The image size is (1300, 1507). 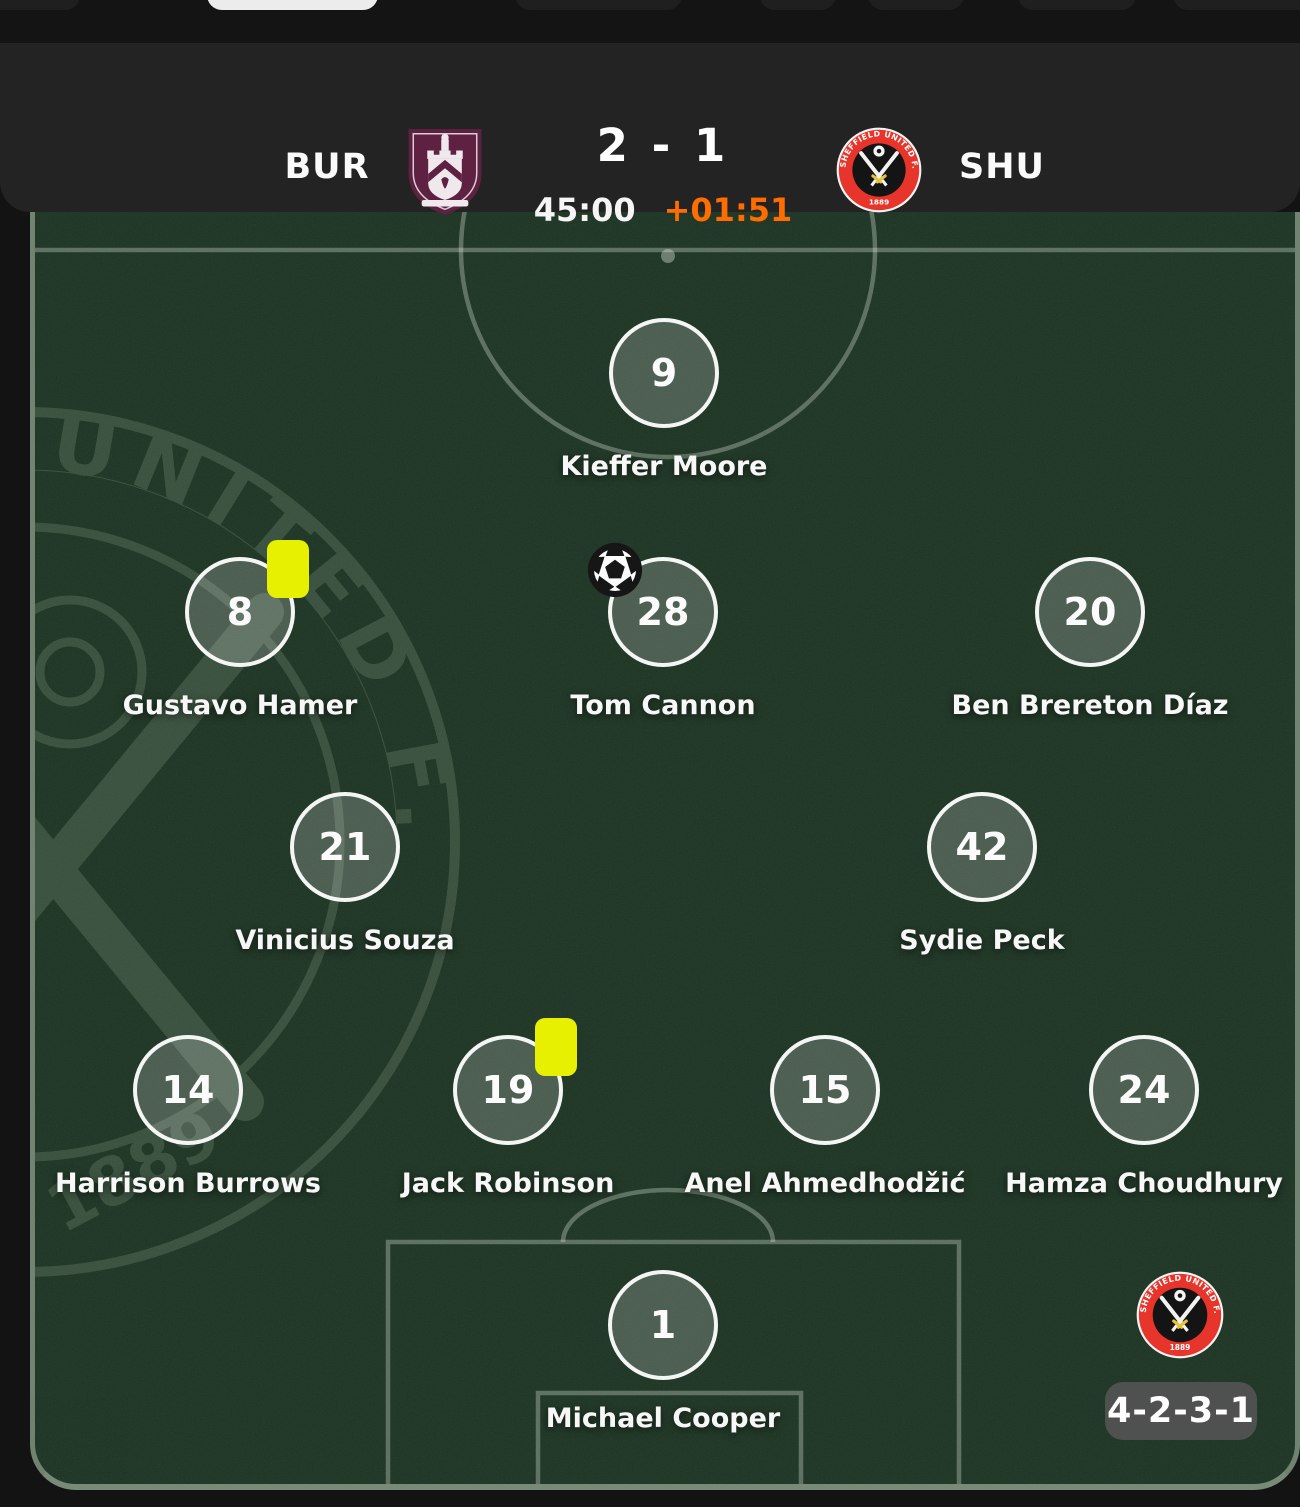 I want to click on tab-chip-active, so click(x=292, y=5).